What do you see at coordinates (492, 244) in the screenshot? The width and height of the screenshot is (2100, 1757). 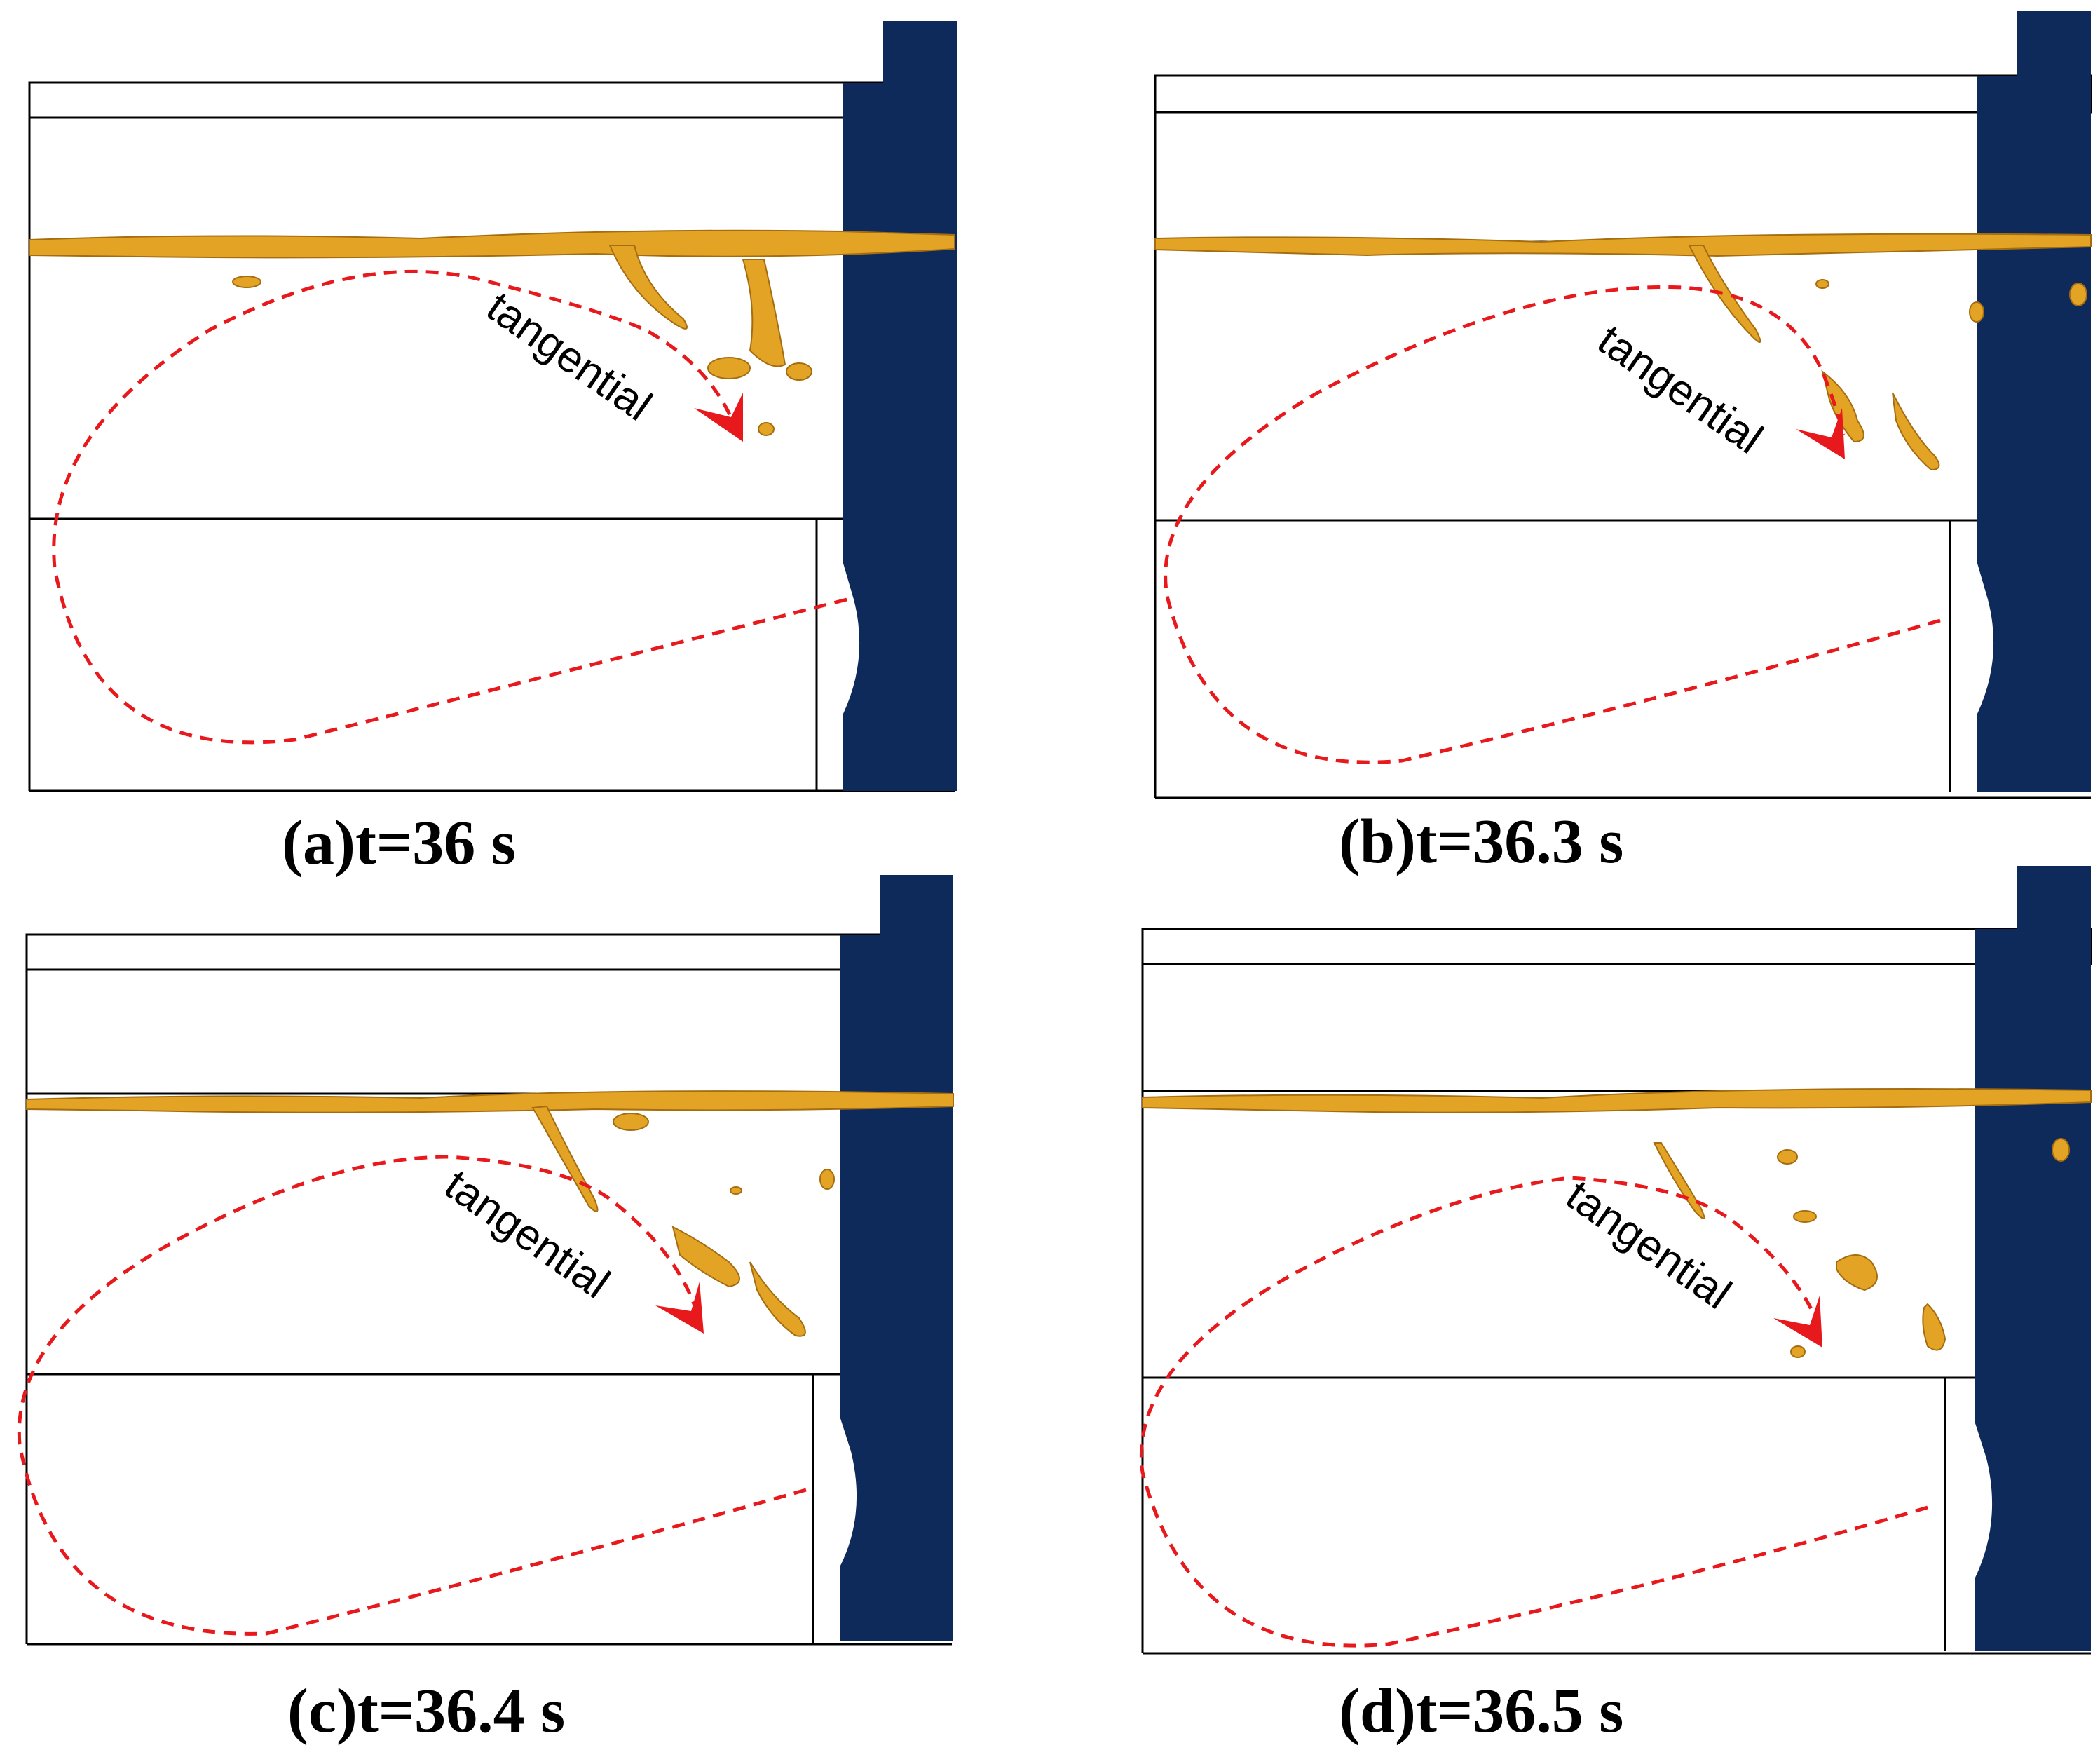 I see `panel-a-slag-layer` at bounding box center [492, 244].